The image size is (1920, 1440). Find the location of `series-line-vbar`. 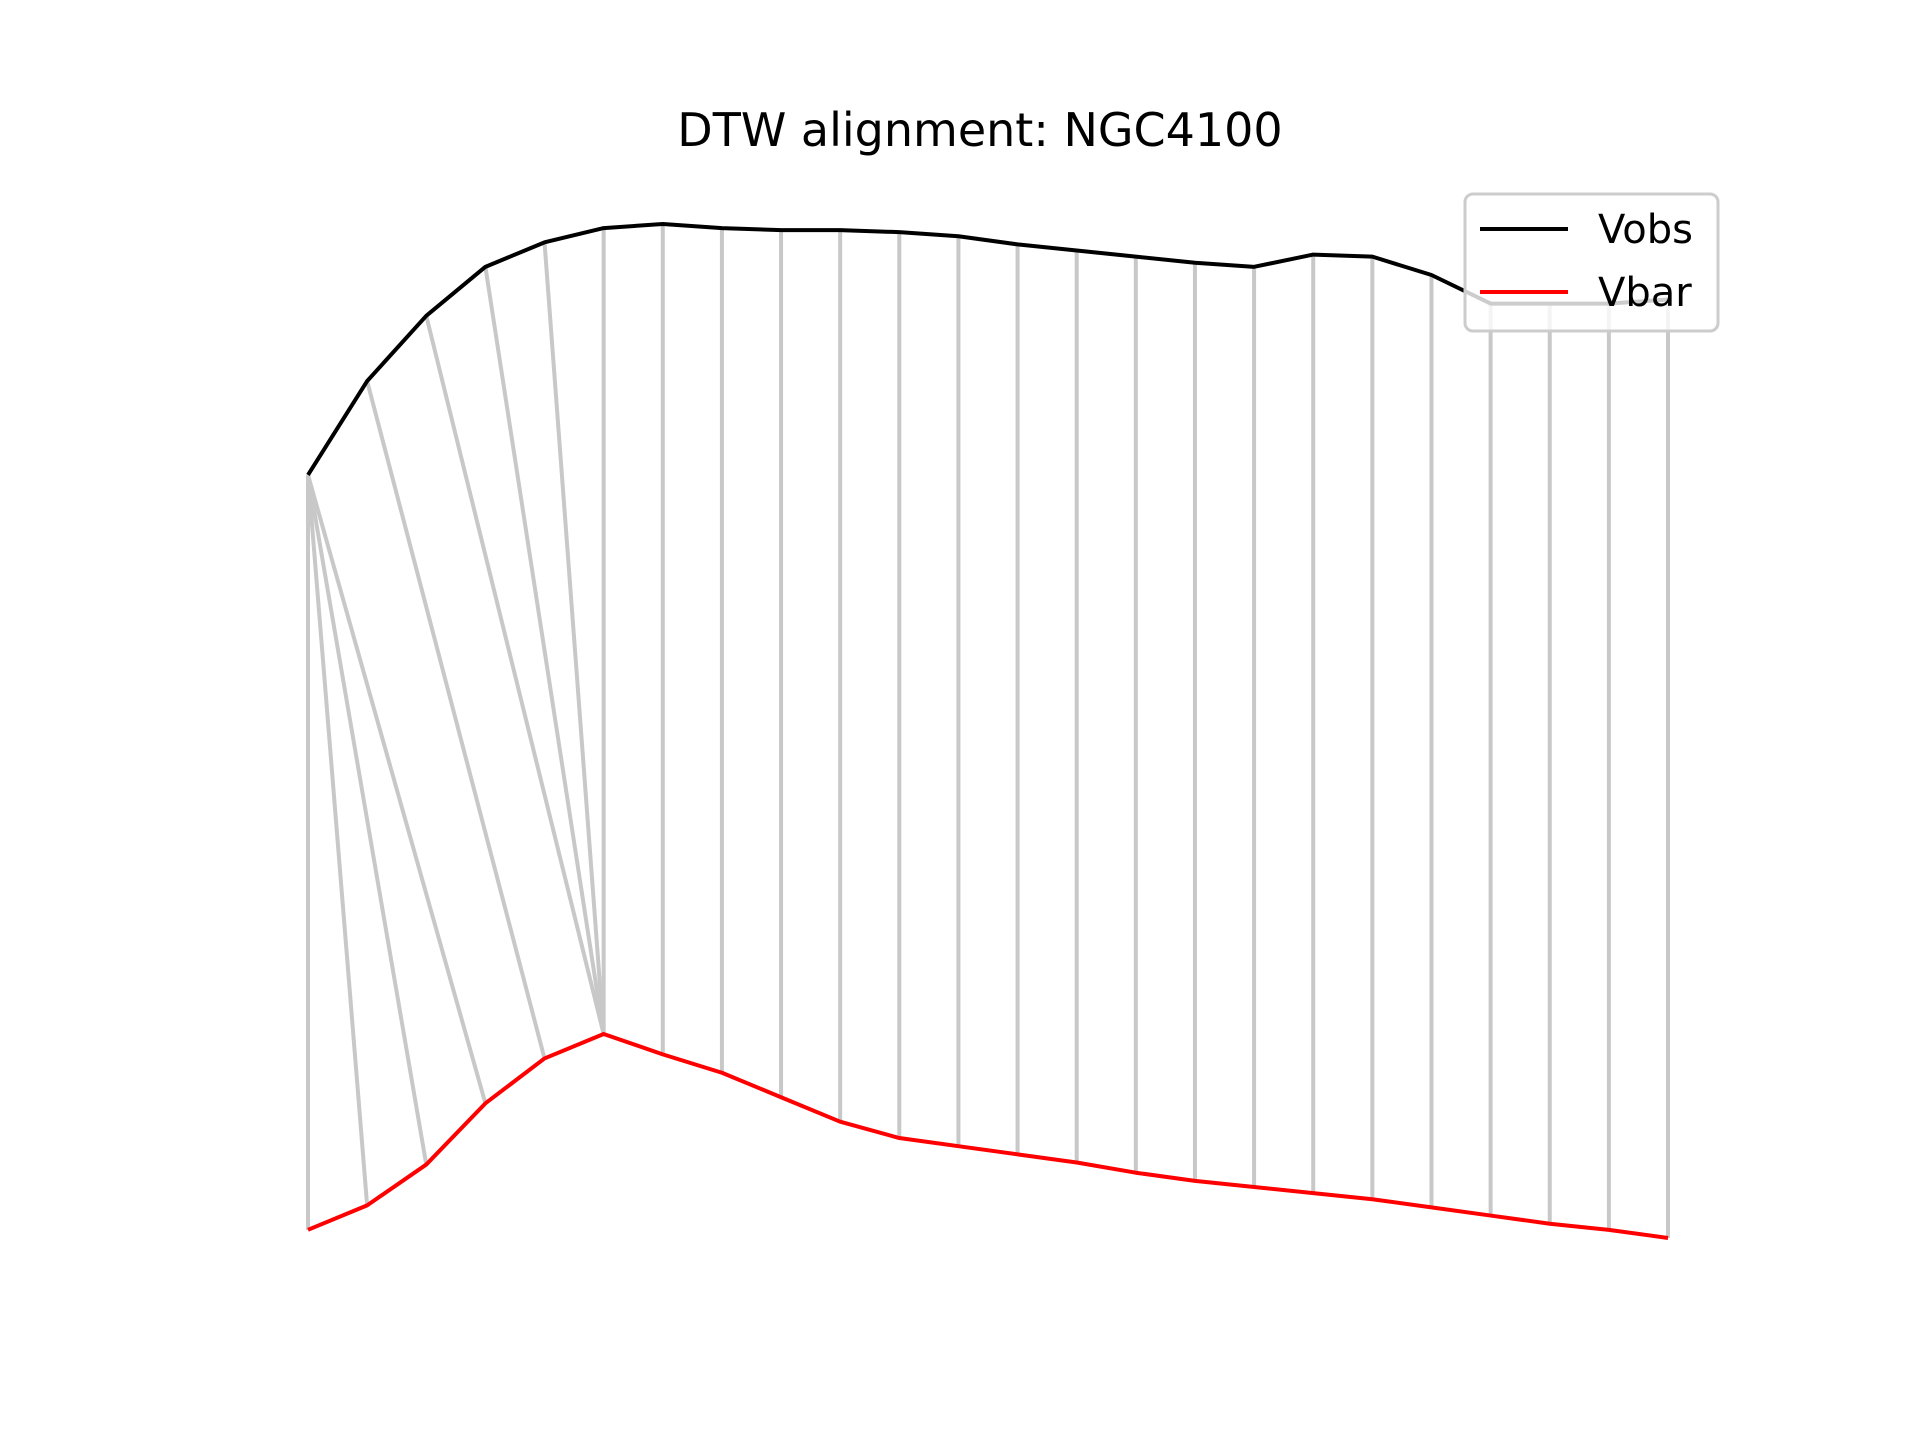

series-line-vbar is located at coordinates (988, 1135).